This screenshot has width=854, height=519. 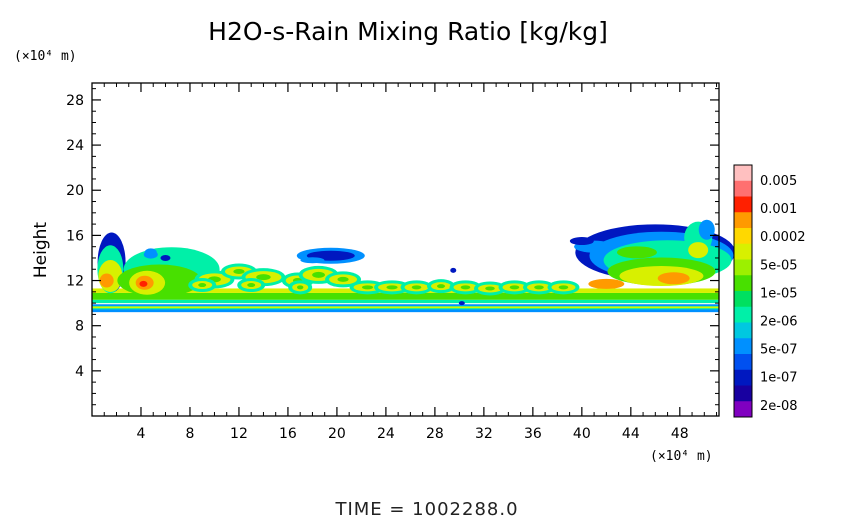 I want to click on colorbar-label: 1e-05, so click(x=779, y=293).